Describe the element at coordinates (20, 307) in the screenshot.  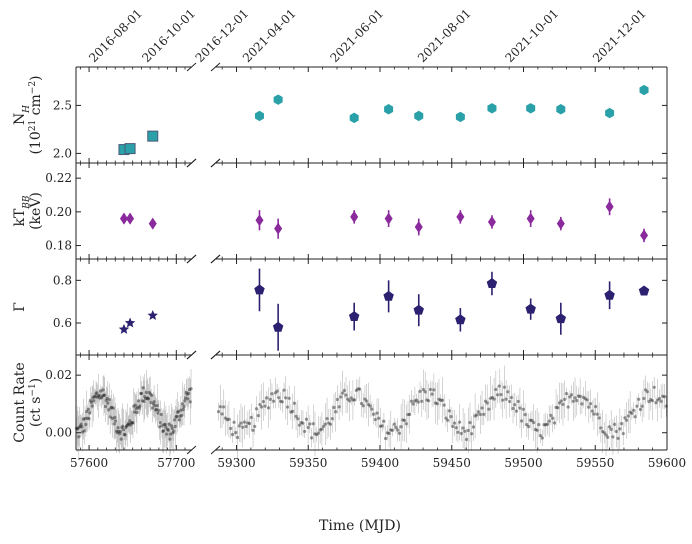
I see `y-axis-label: Γ` at that location.